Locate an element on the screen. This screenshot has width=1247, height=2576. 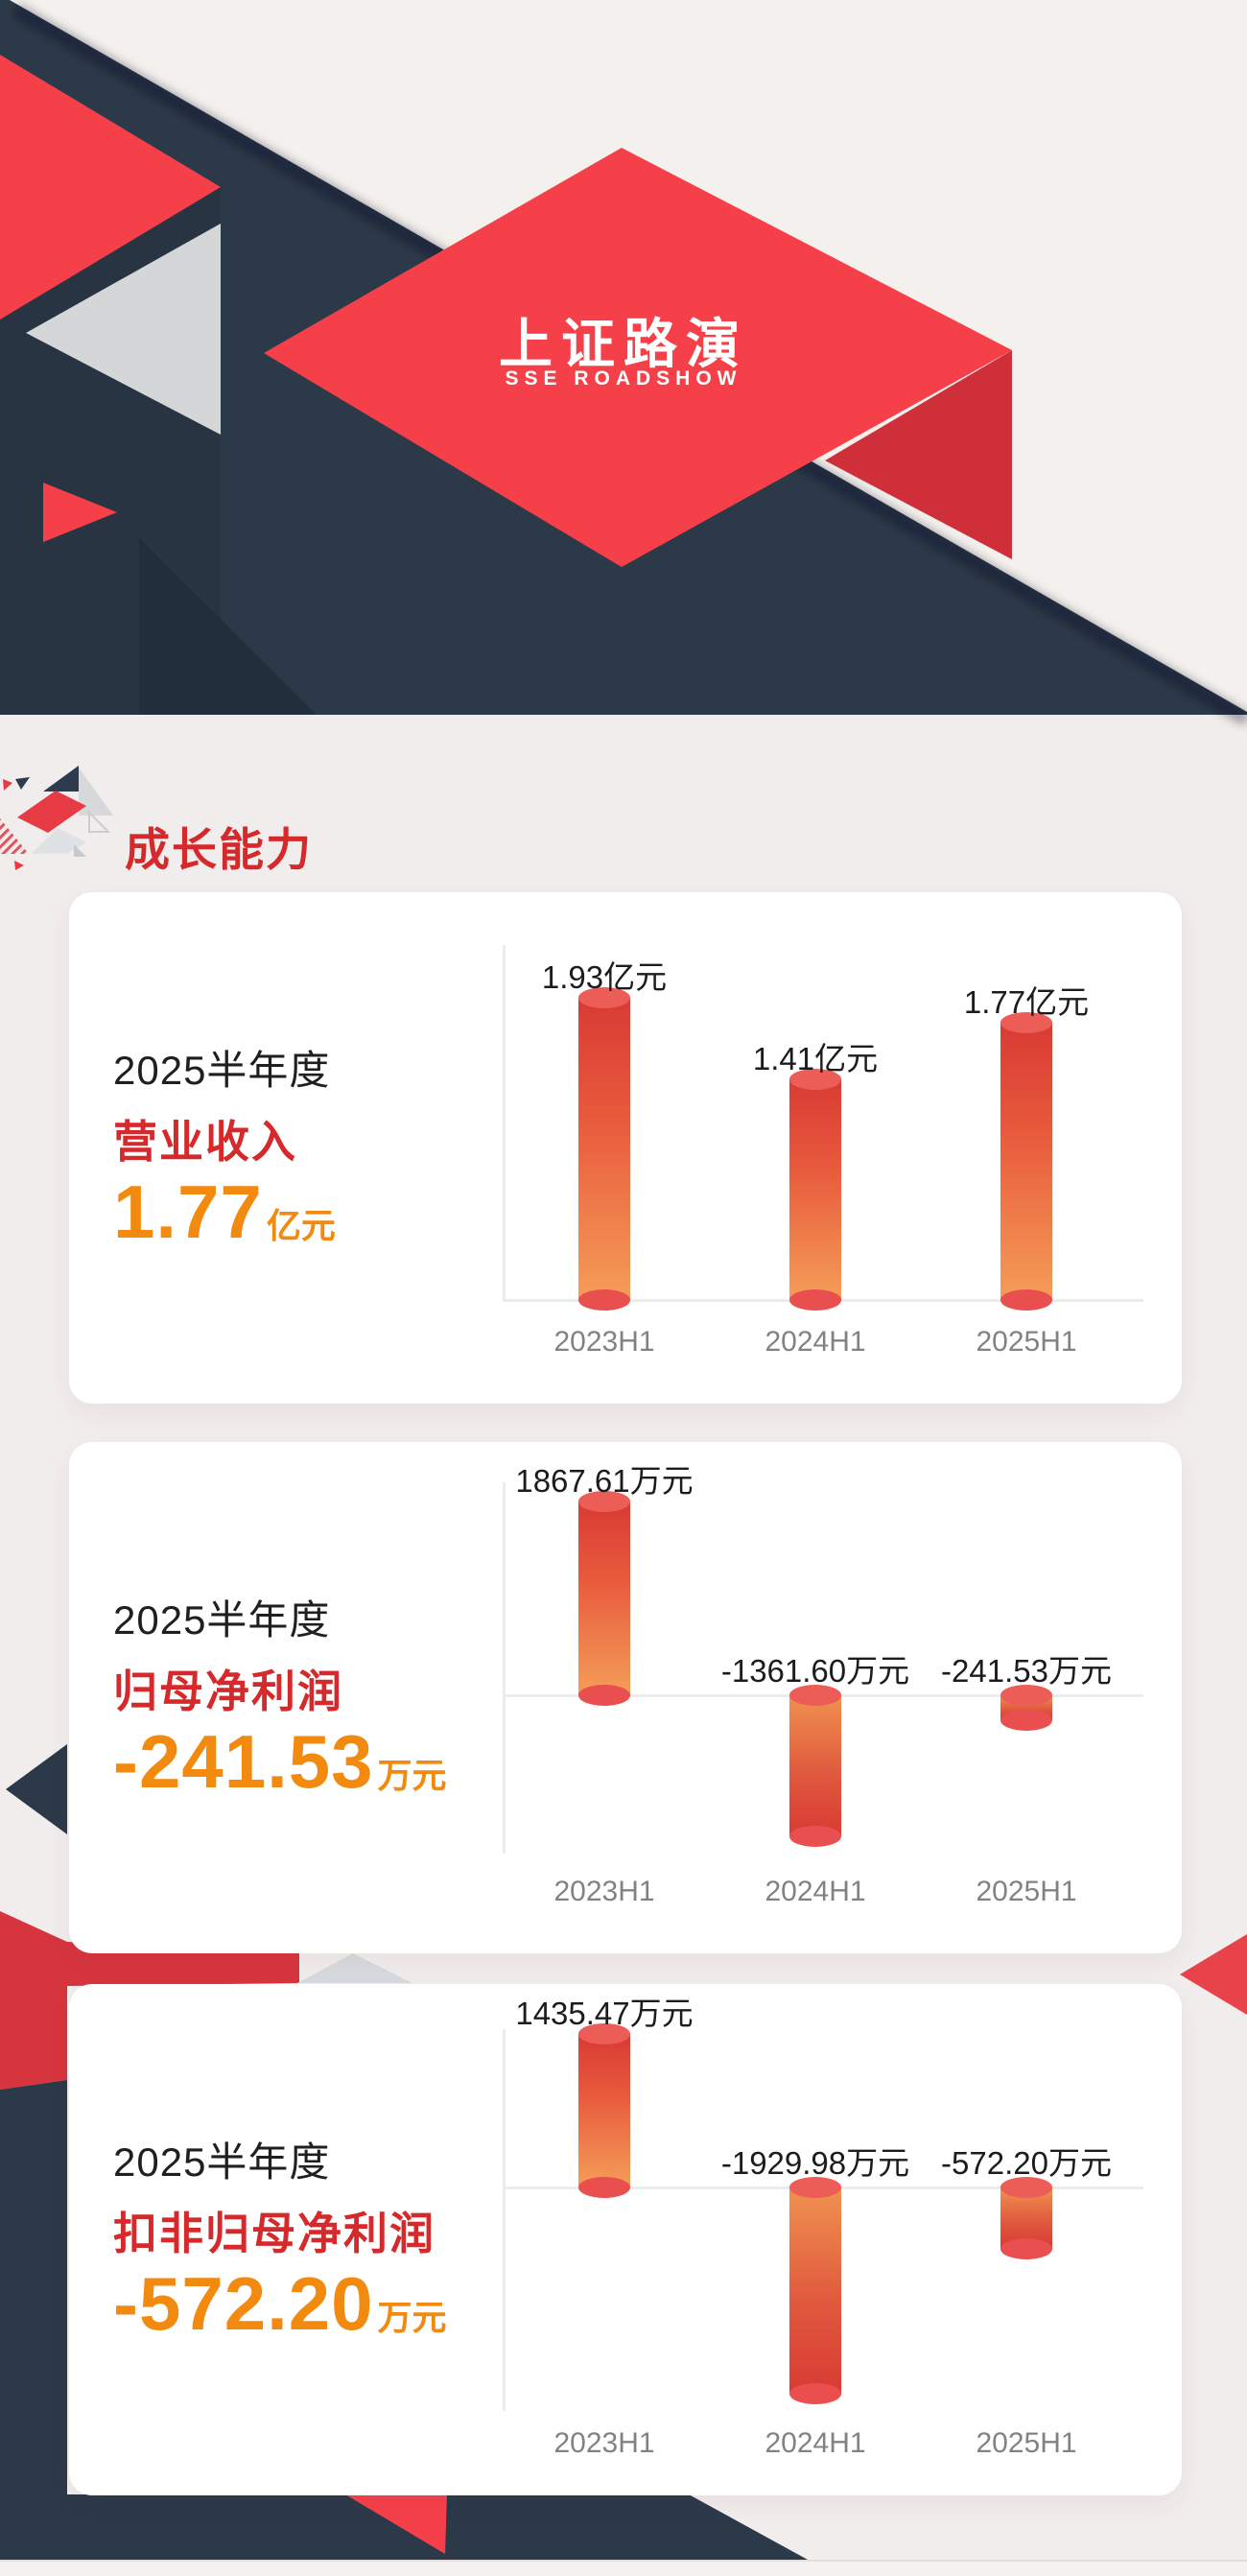
footer-hairline is located at coordinates (623, 2561).